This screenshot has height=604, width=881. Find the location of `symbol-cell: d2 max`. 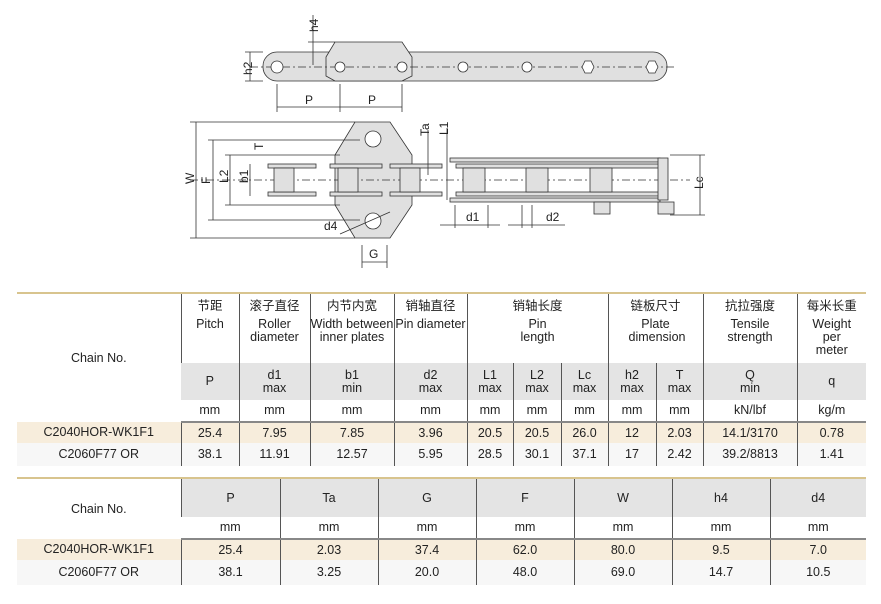

symbol-cell: d2 max is located at coordinates (430, 381).